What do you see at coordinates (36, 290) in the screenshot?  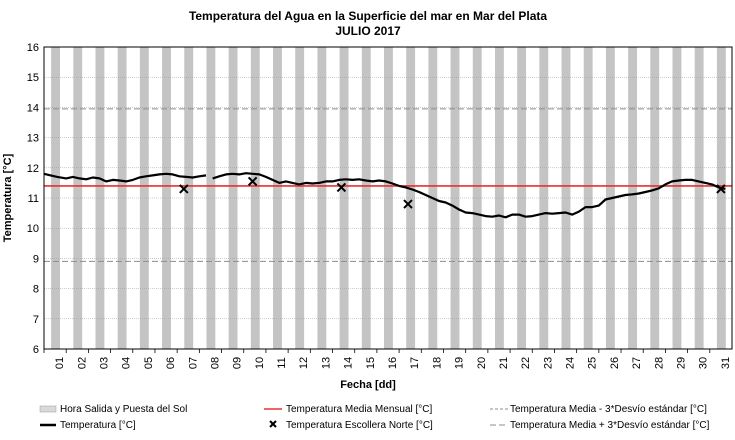 I see `y-tick-label: 8` at bounding box center [36, 290].